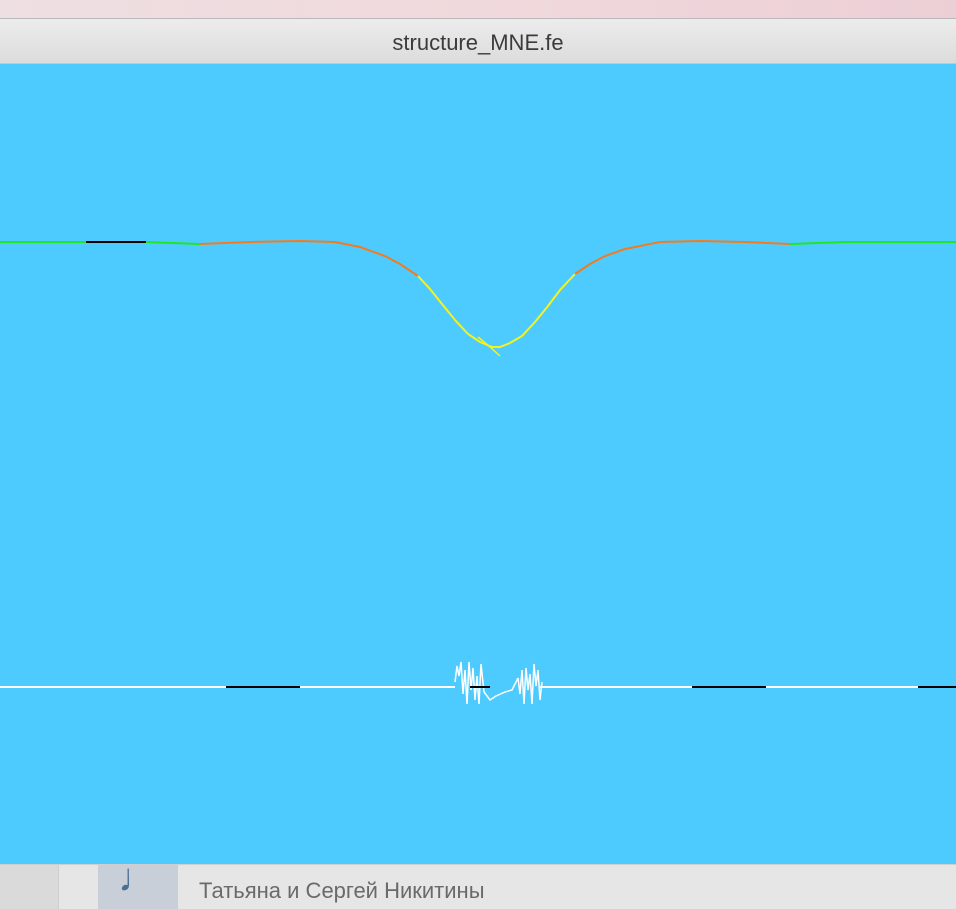 The height and width of the screenshot is (909, 956). What do you see at coordinates (138, 878) in the screenshot?
I see `music-note-icon: ♩` at bounding box center [138, 878].